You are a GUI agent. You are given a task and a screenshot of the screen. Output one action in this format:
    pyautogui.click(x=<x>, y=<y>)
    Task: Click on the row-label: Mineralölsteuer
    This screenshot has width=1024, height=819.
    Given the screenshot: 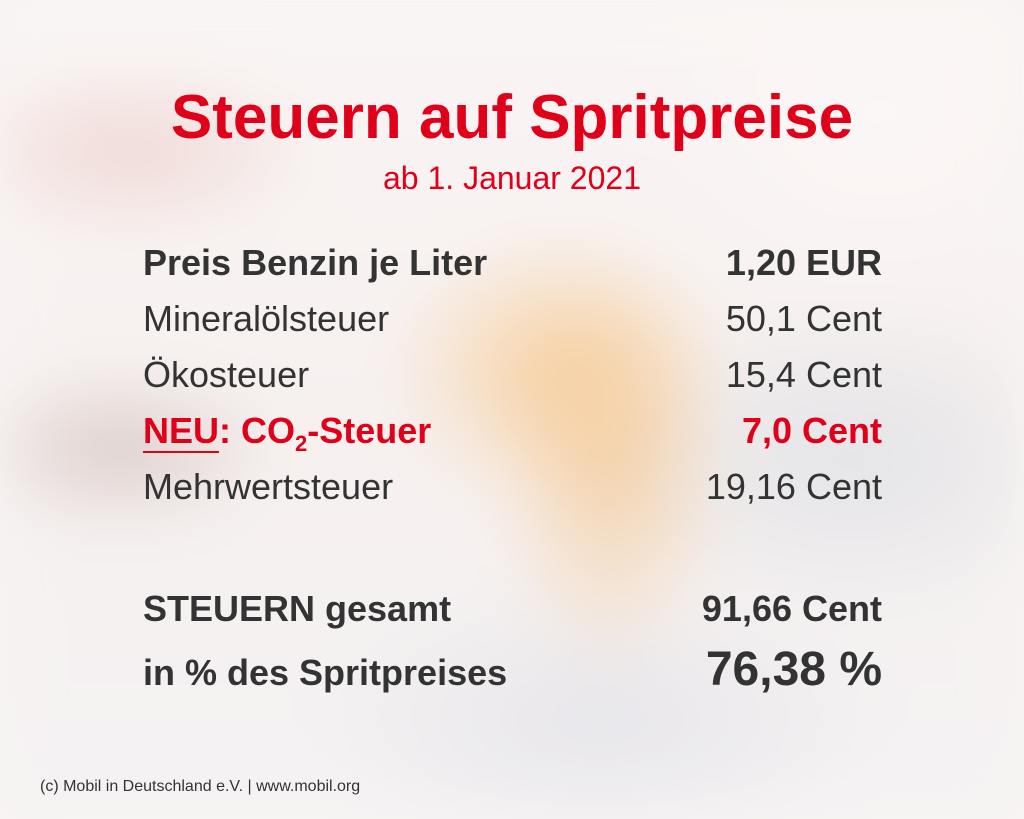 What is the action you would take?
    pyautogui.click(x=266, y=318)
    